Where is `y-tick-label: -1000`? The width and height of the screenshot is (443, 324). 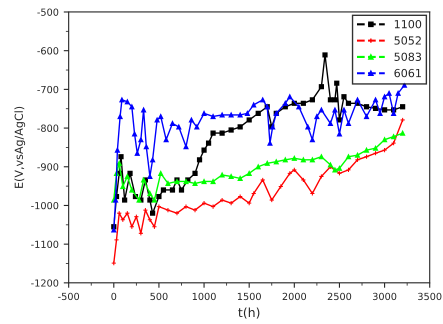 y-tick-label: -1000 is located at coordinates (44, 206).